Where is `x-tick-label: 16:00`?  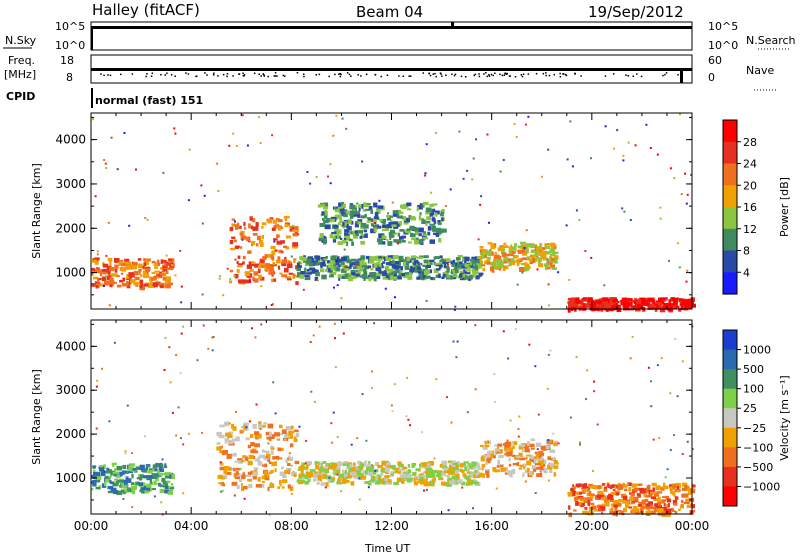
x-tick-label: 16:00 is located at coordinates (491, 526).